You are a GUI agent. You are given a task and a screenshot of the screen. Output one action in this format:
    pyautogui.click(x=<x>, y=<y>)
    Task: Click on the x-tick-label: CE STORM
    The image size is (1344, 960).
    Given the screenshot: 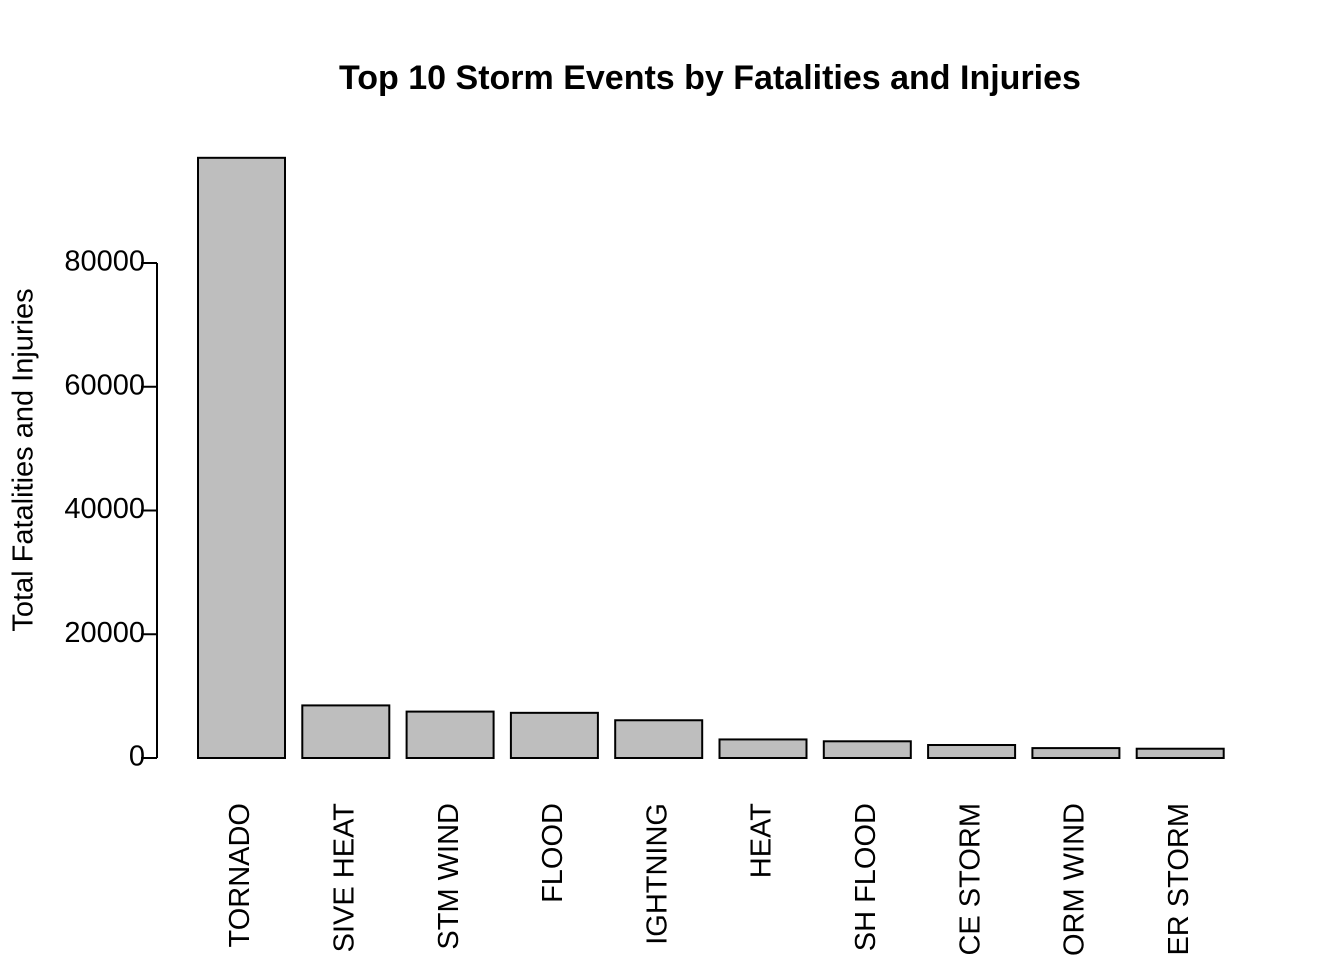 What is the action you would take?
    pyautogui.click(x=970, y=879)
    